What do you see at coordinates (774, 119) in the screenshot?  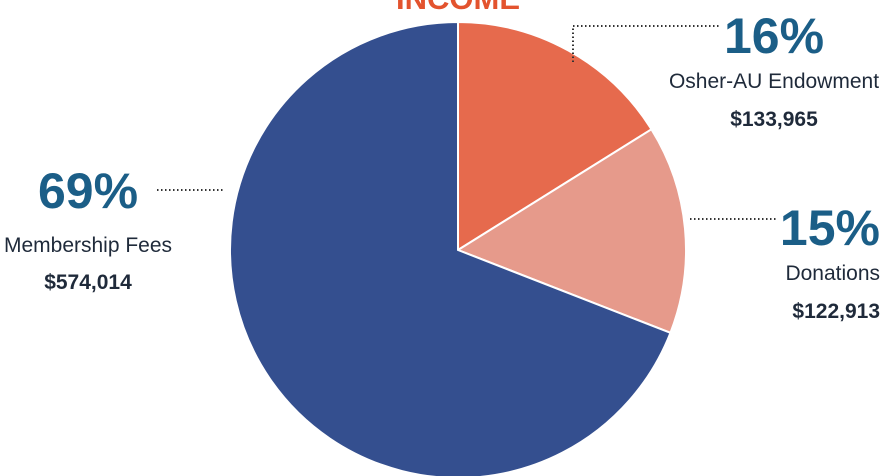 I see `amount-label-osher-au-endowment: $133,965` at bounding box center [774, 119].